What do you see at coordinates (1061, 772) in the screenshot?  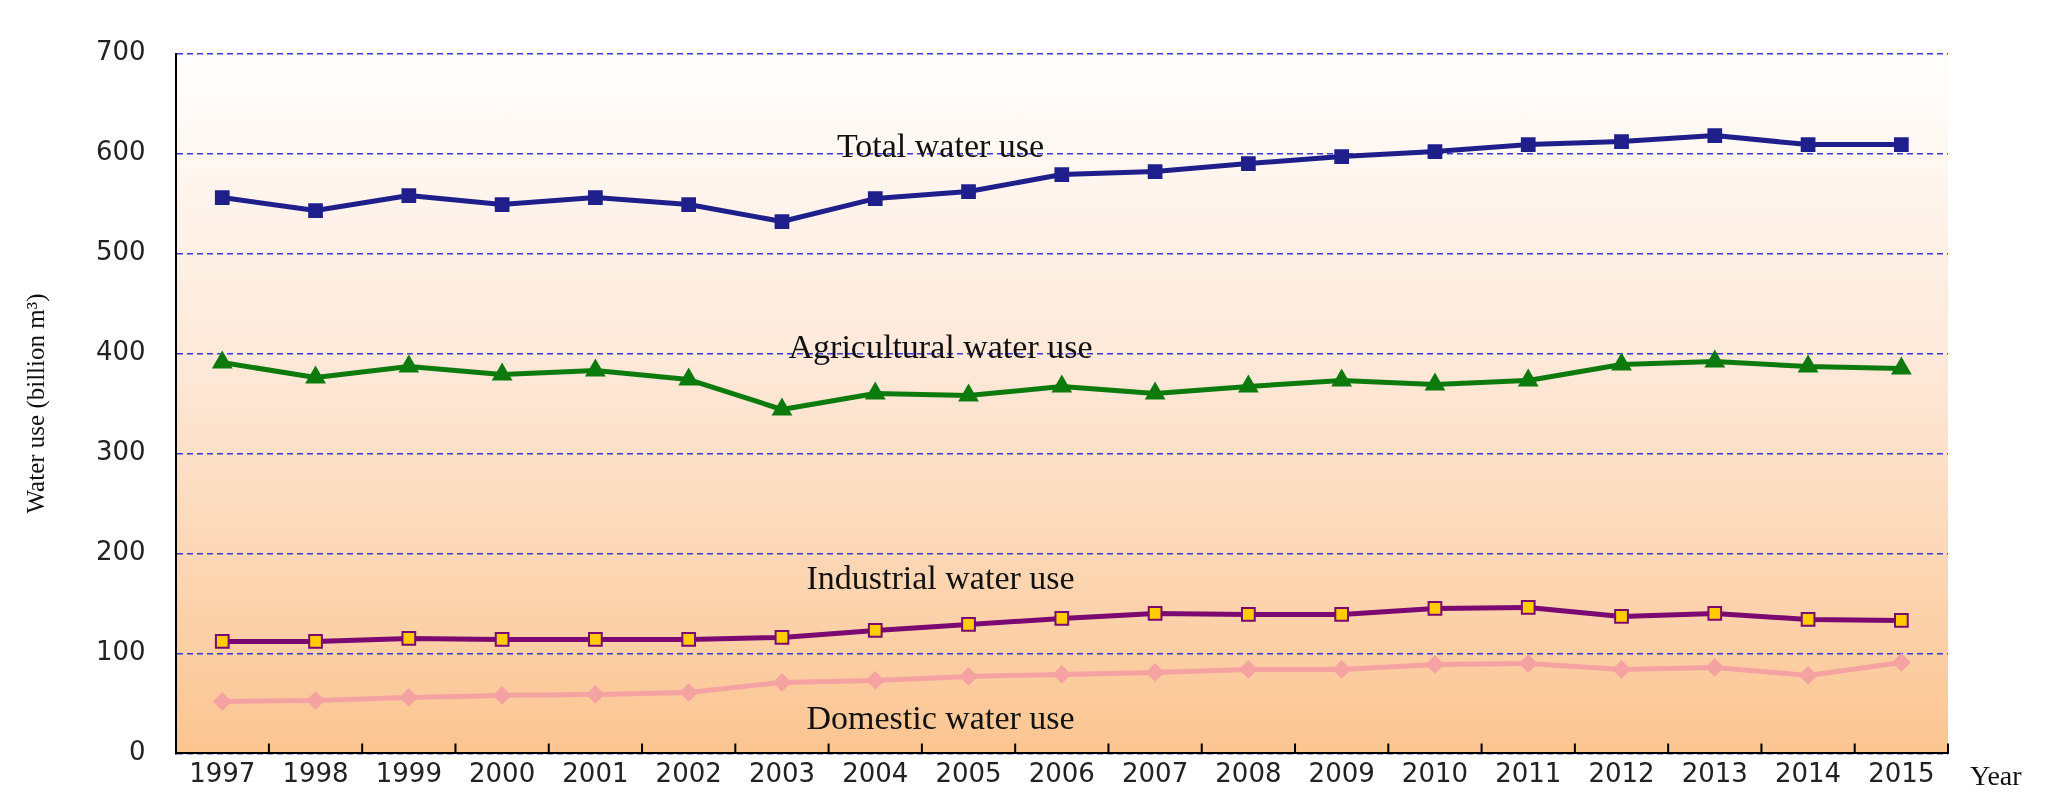 I see `x-tick-label: 2006` at bounding box center [1061, 772].